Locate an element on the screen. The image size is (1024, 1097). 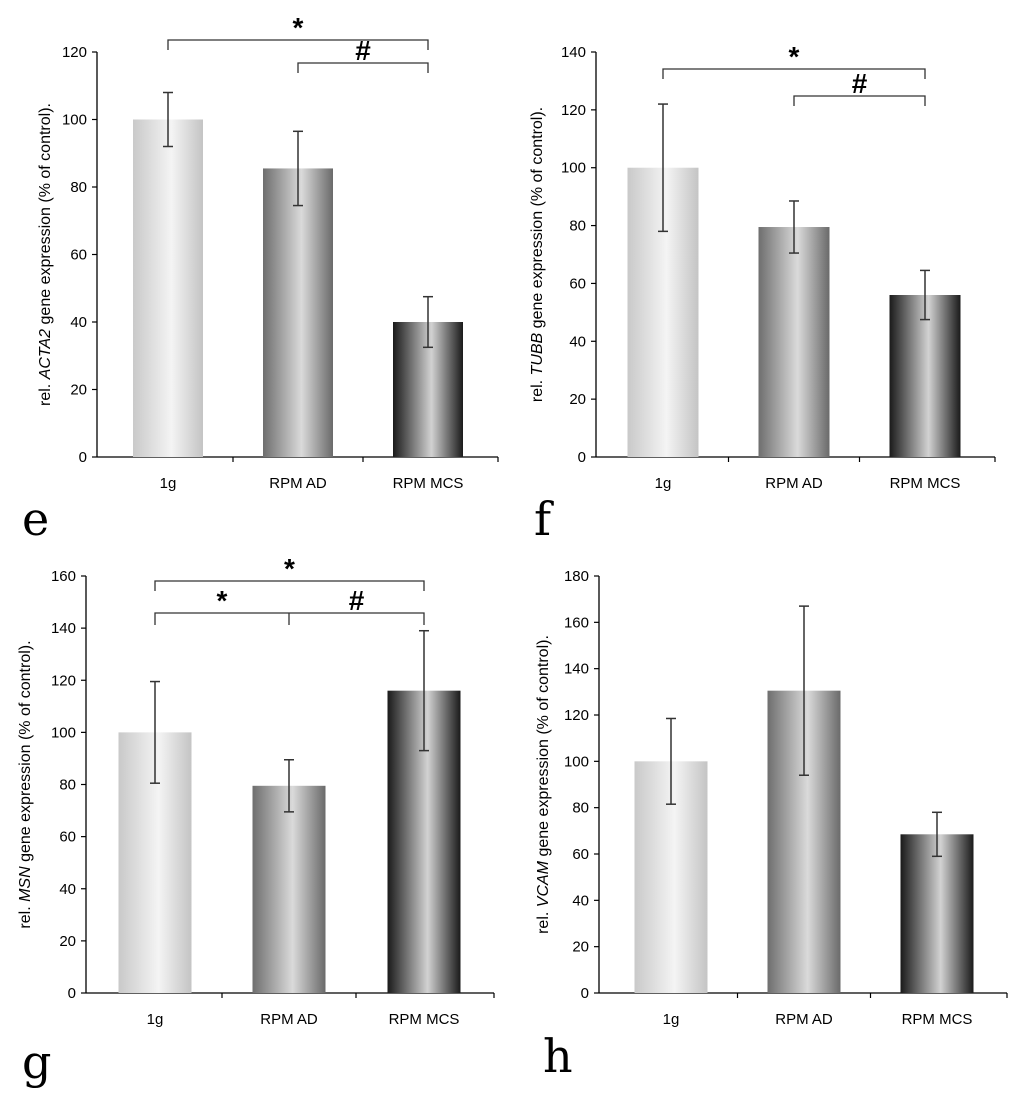
bar-1g is located at coordinates (168, 288).